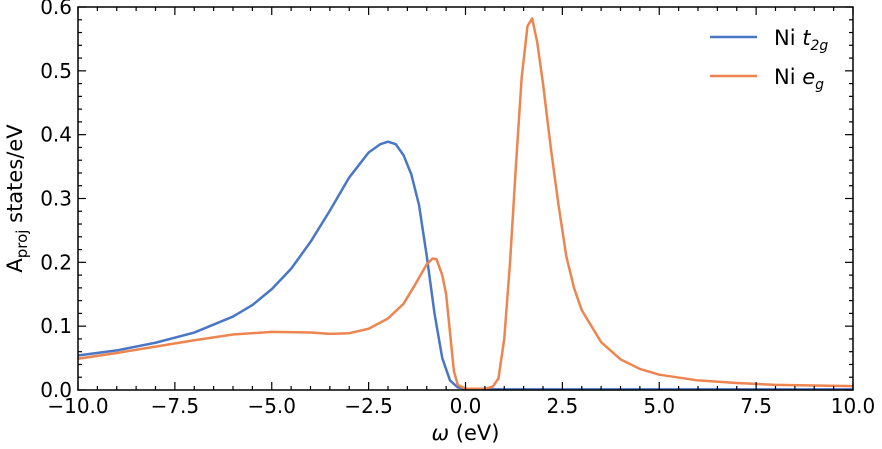 The image size is (882, 449). I want to click on x-tick-label: −5.0, so click(271, 406).